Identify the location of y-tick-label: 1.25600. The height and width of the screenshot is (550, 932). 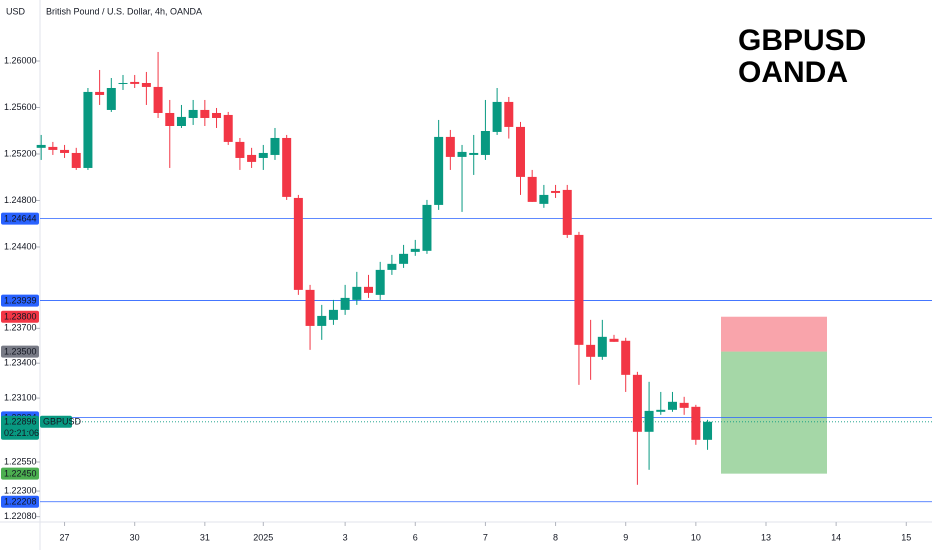
(20, 107).